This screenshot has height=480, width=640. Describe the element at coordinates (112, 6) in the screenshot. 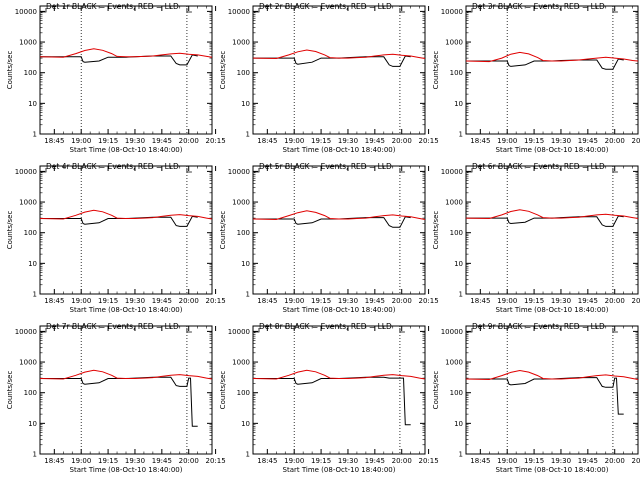

I see `chart-title: Det 1r BLACK = Events, RED = LLD` at that location.